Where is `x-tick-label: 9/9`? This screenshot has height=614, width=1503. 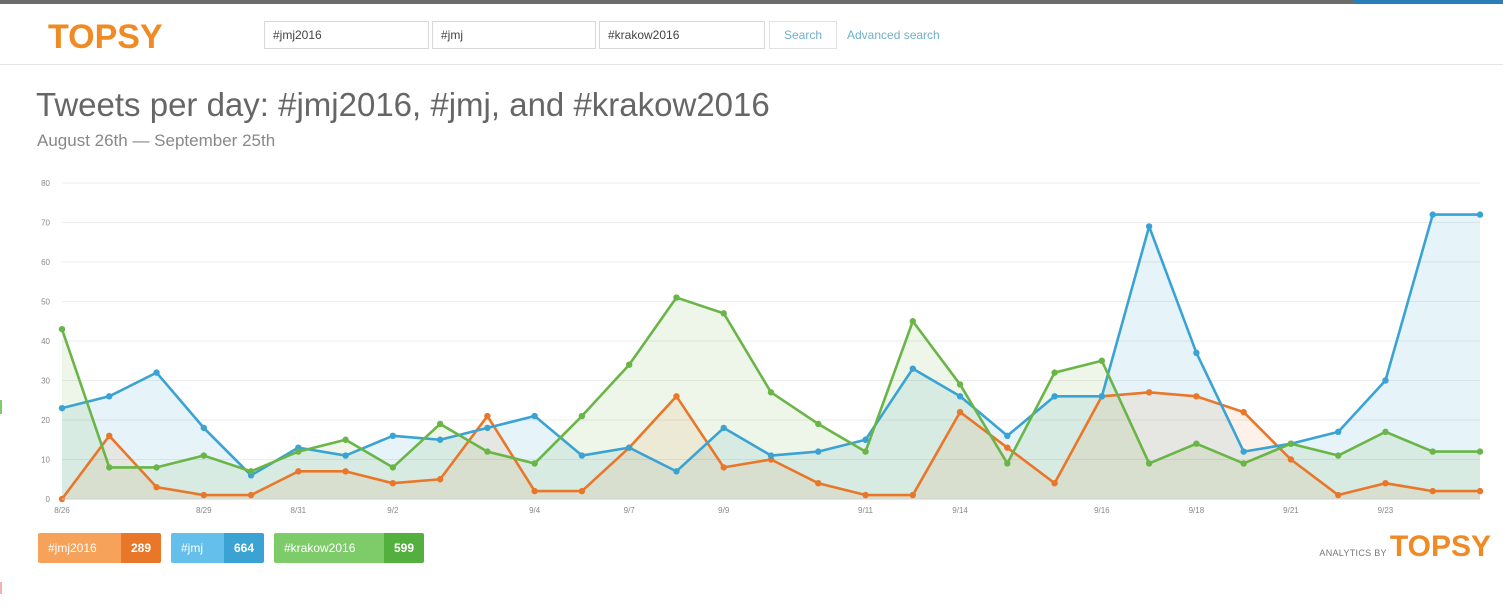
x-tick-label: 9/9 is located at coordinates (724, 510).